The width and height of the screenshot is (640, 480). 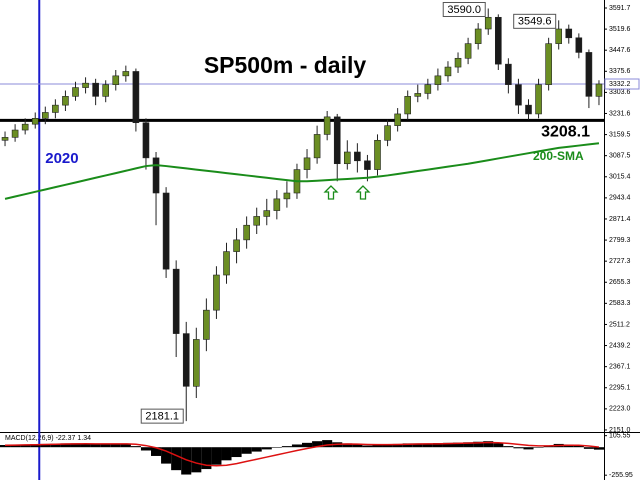 What do you see at coordinates (620, 282) in the screenshot?
I see `y-tick-label: 2655.3` at bounding box center [620, 282].